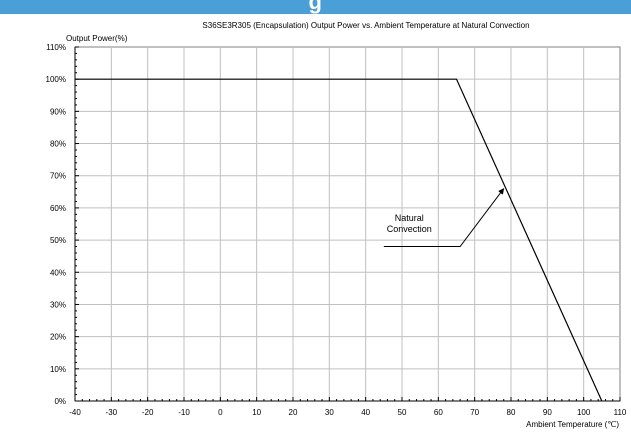 This screenshot has width=631, height=439. What do you see at coordinates (58, 176) in the screenshot?
I see `y-tick-label: 70%` at bounding box center [58, 176].